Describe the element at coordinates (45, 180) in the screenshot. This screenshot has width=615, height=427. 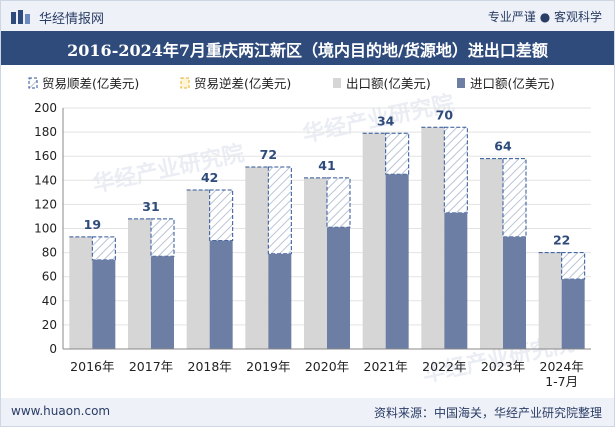
I see `y-tick-label: 140` at that location.